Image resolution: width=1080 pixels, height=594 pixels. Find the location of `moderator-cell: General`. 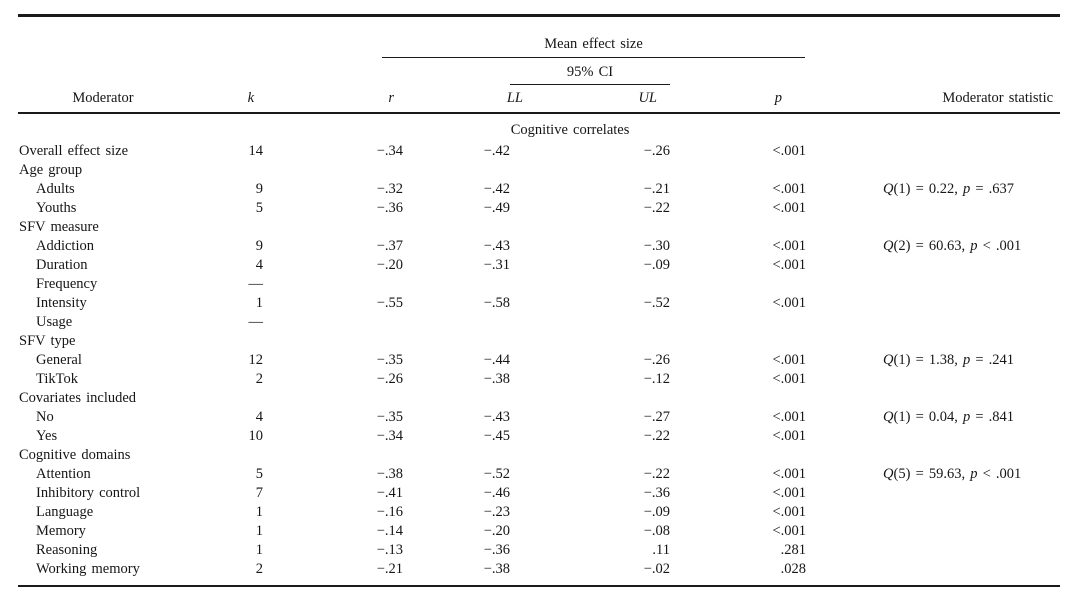

moderator-cell: General is located at coordinates (59, 360).